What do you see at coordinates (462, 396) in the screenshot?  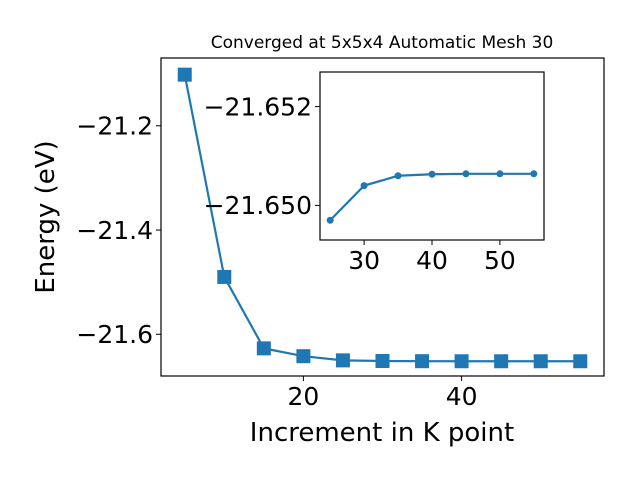 I see `main-x-tick-label: 40` at bounding box center [462, 396].